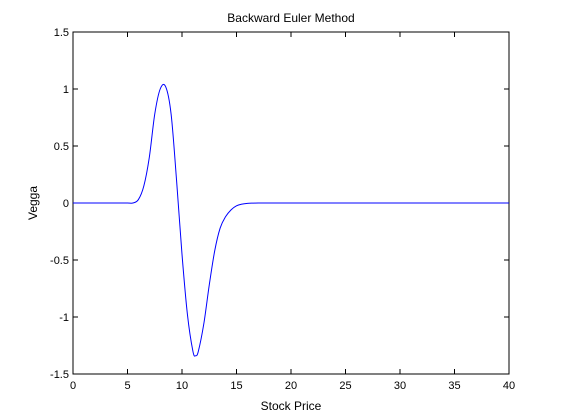  Describe the element at coordinates (61, 33) in the screenshot. I see `y-tick-label: 1.5` at that location.